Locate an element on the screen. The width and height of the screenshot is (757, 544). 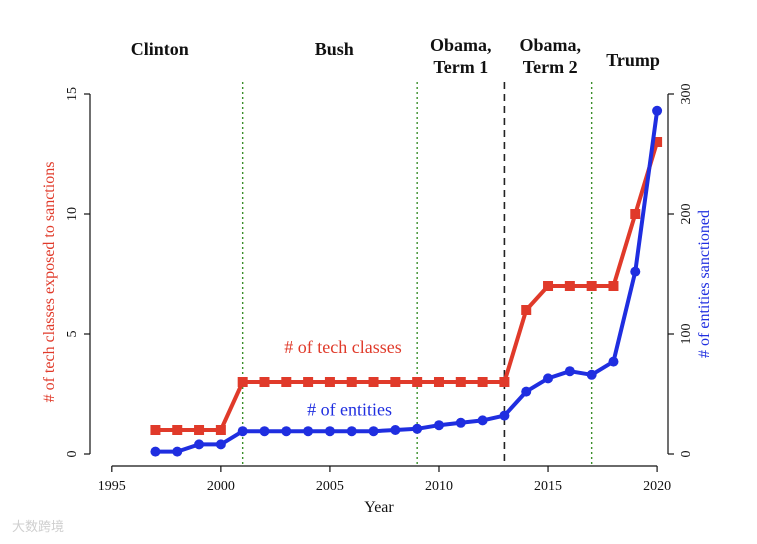
x-tick-label: 2010 is located at coordinates (439, 486).